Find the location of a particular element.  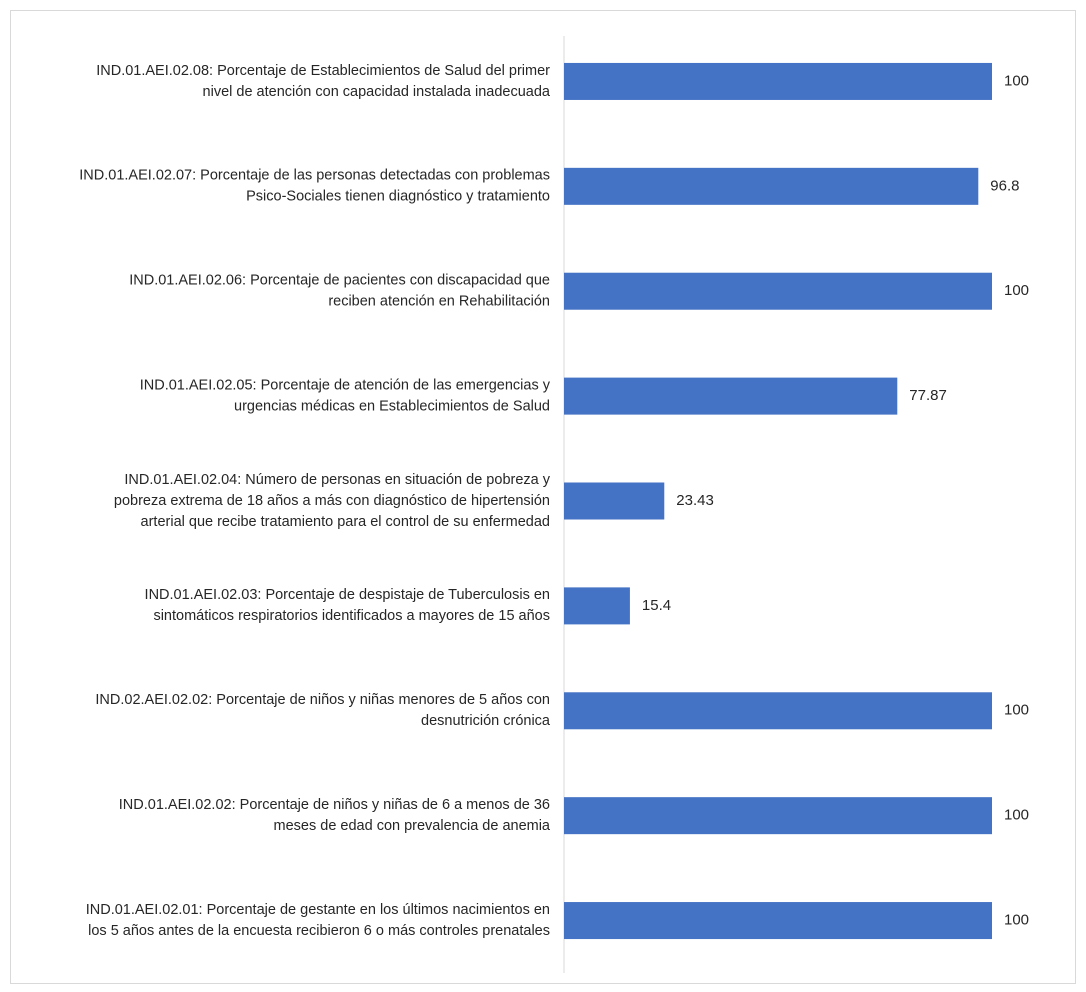

category-label-line: reciben atención en Rehabilitación is located at coordinates (439, 302).